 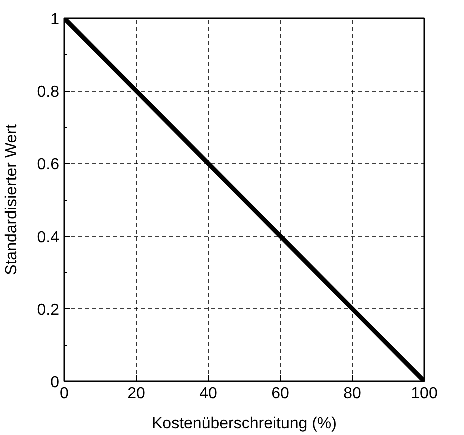 I want to click on y-tick-label: 0.8, so click(x=48, y=93).